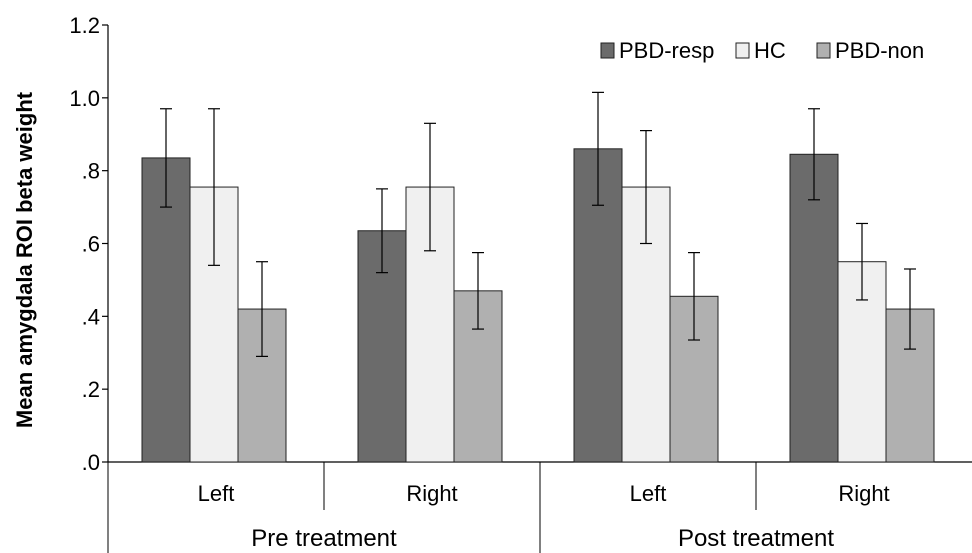 The height and width of the screenshot is (553, 972). Describe the element at coordinates (666, 50) in the screenshot. I see `legend-label: PBD-resp` at that location.